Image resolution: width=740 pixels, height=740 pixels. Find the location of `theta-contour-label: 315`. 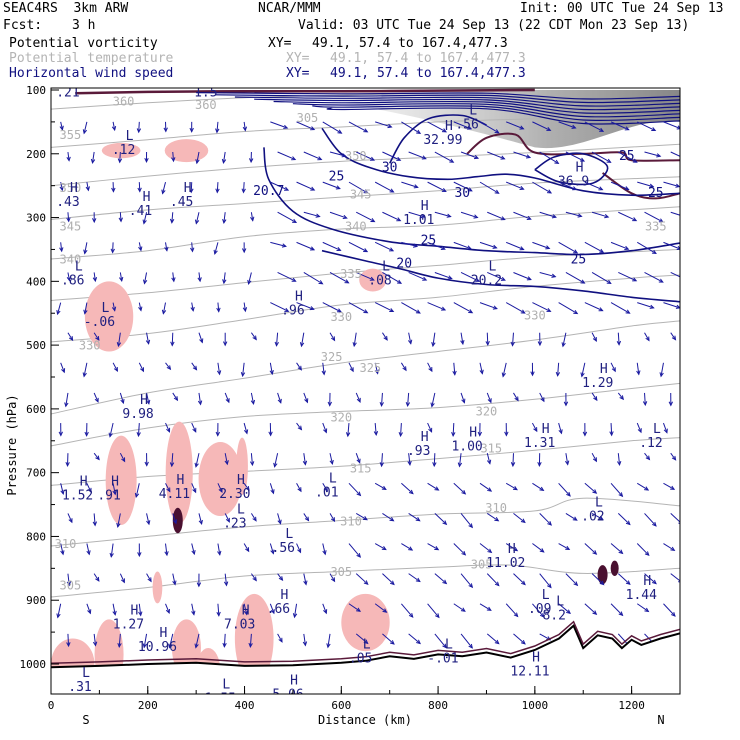

theta-contour-label: 315 is located at coordinates (491, 448).